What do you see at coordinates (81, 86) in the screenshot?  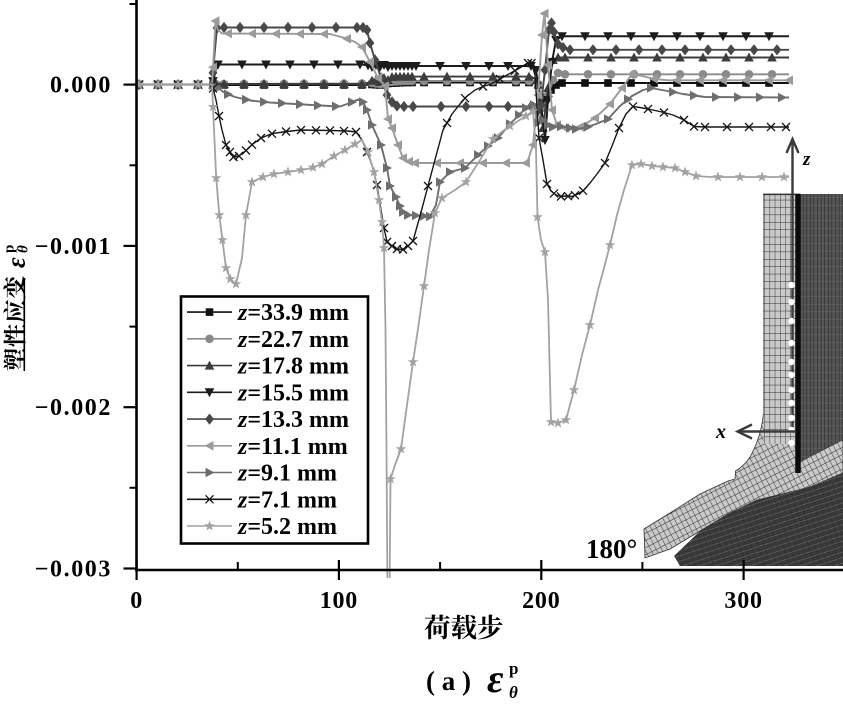 I see `svg-text: 0.000` at bounding box center [81, 86].